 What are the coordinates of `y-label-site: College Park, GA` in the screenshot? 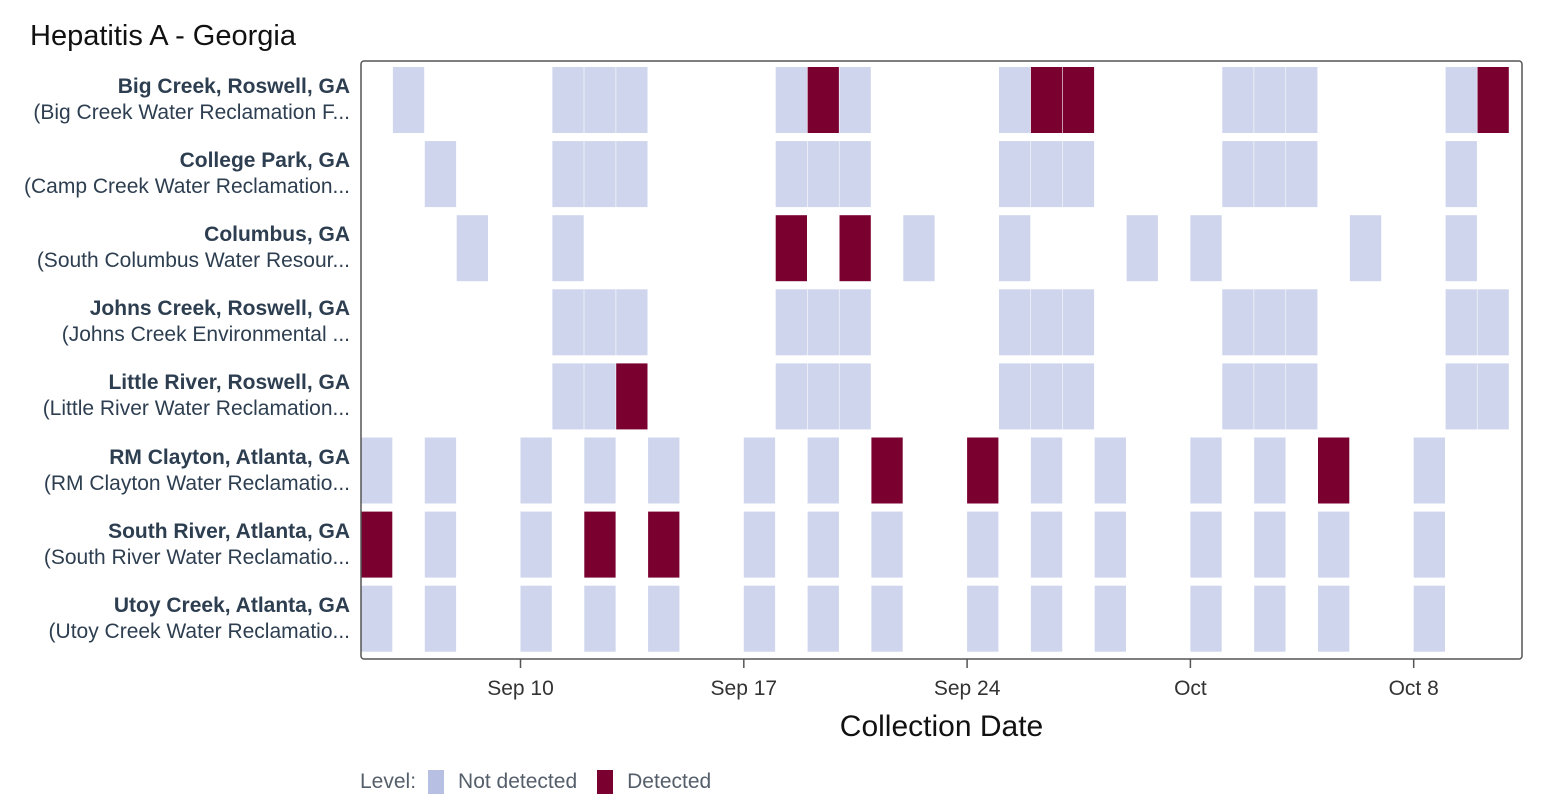 It's located at (264, 161).